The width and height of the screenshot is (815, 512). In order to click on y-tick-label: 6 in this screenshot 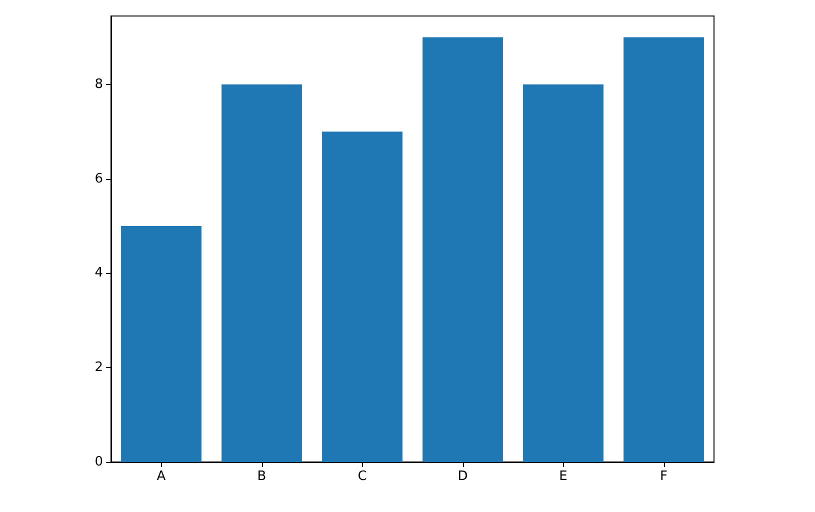, I will do `click(98, 178)`.